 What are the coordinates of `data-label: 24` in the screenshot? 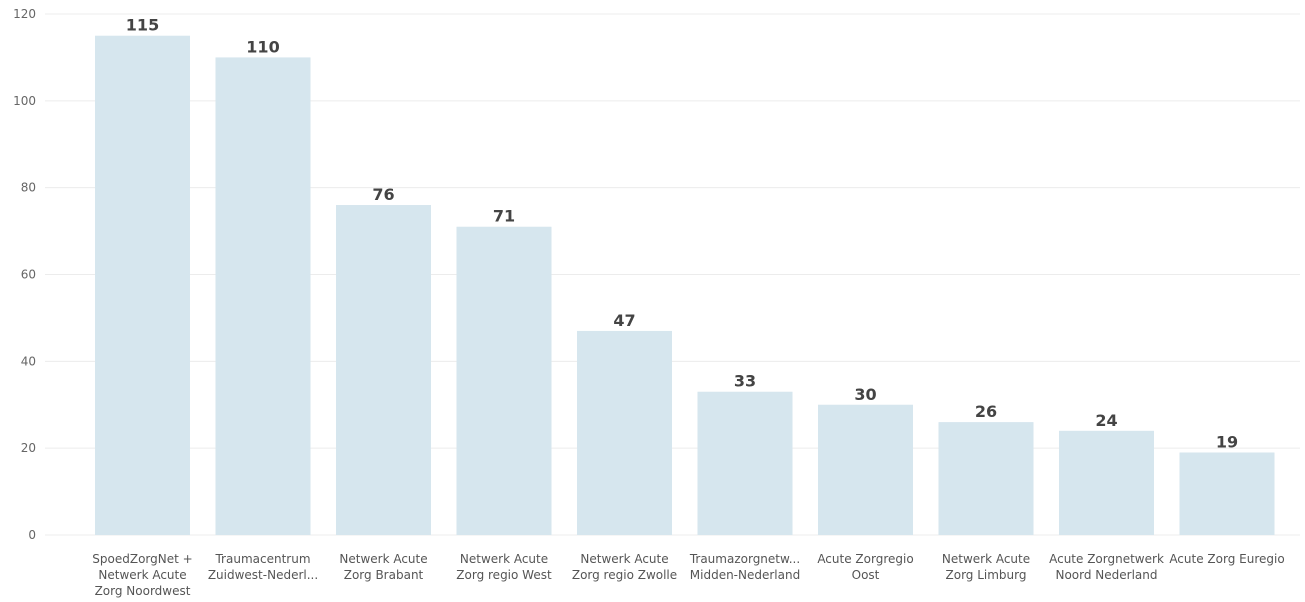 It's located at (1106, 420).